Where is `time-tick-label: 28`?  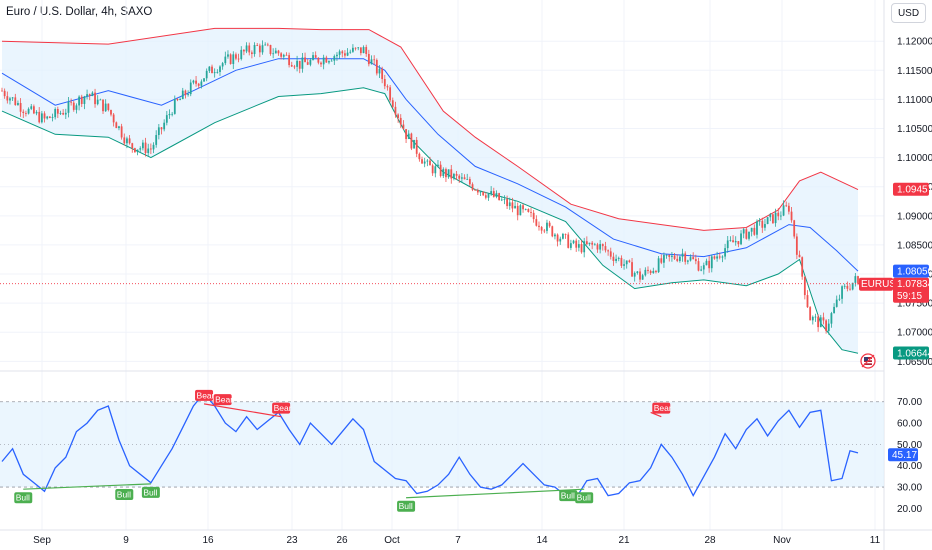 time-tick-label: 28 is located at coordinates (710, 540).